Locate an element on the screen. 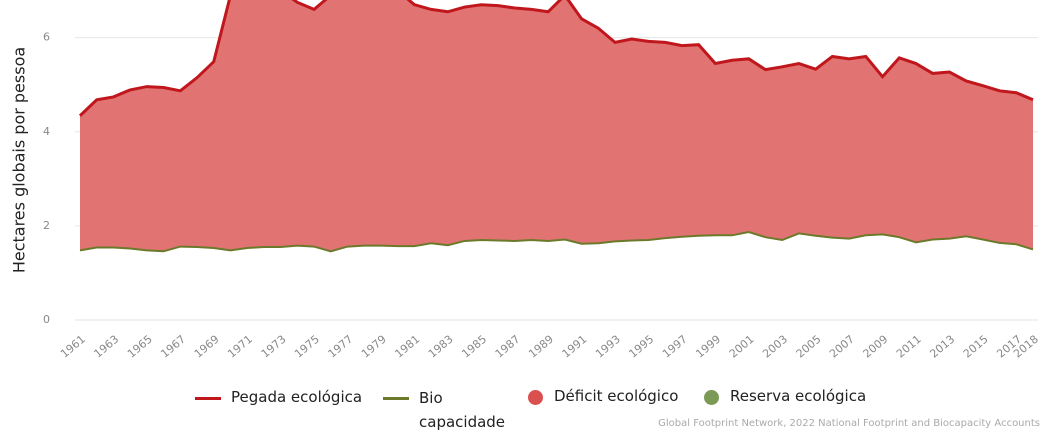  line is located at coordinates (556, 241).